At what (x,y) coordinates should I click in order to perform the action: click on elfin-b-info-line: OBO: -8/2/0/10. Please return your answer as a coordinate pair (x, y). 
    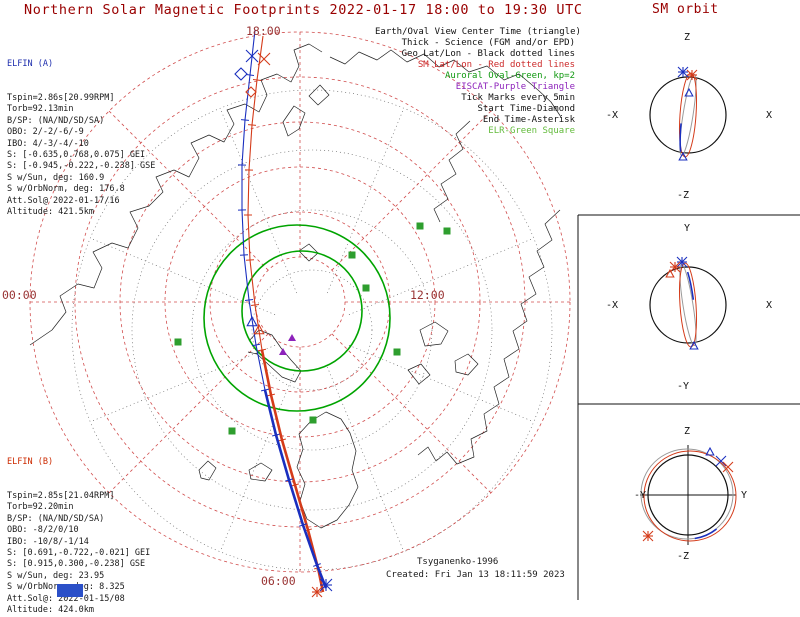
    Looking at the image, I should click on (78, 530).